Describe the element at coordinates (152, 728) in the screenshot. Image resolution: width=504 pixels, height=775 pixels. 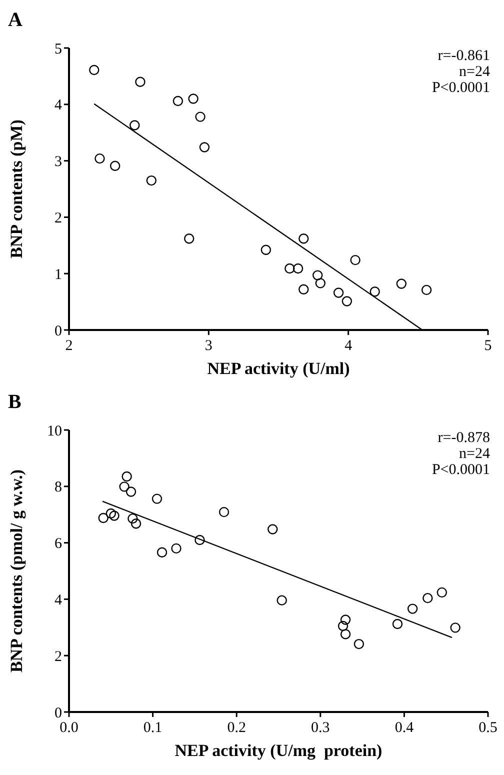
I see `x-tick-label: 0.1` at that location.